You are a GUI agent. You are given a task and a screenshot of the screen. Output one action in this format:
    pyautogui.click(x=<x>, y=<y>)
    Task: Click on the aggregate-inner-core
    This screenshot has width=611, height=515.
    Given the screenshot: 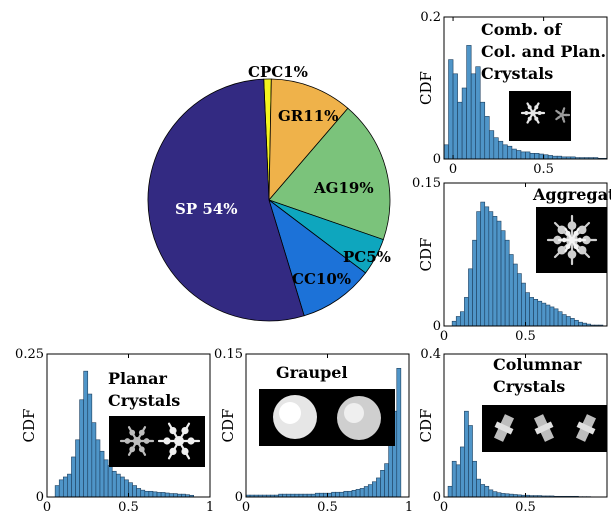 What is the action you would take?
    pyautogui.click(x=572, y=240)
    